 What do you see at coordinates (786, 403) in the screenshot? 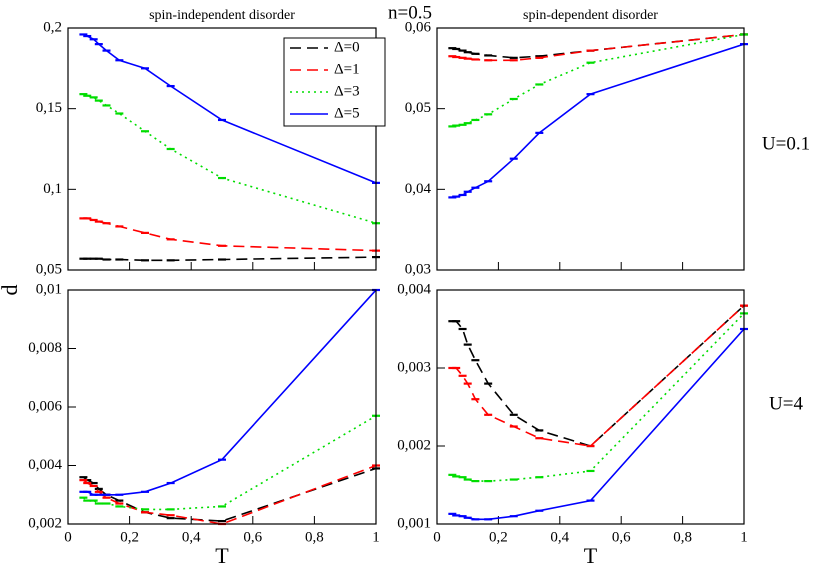
I see `row-label: U=4` at bounding box center [786, 403].